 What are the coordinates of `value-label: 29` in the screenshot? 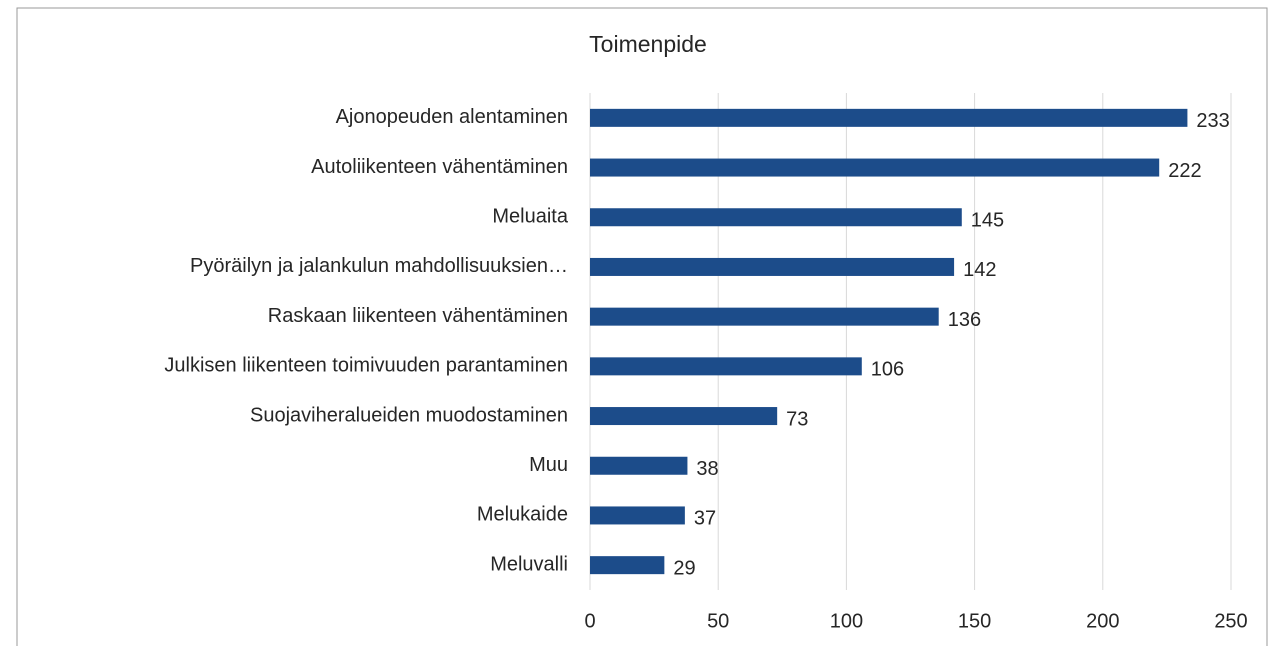 It's located at (684, 568).